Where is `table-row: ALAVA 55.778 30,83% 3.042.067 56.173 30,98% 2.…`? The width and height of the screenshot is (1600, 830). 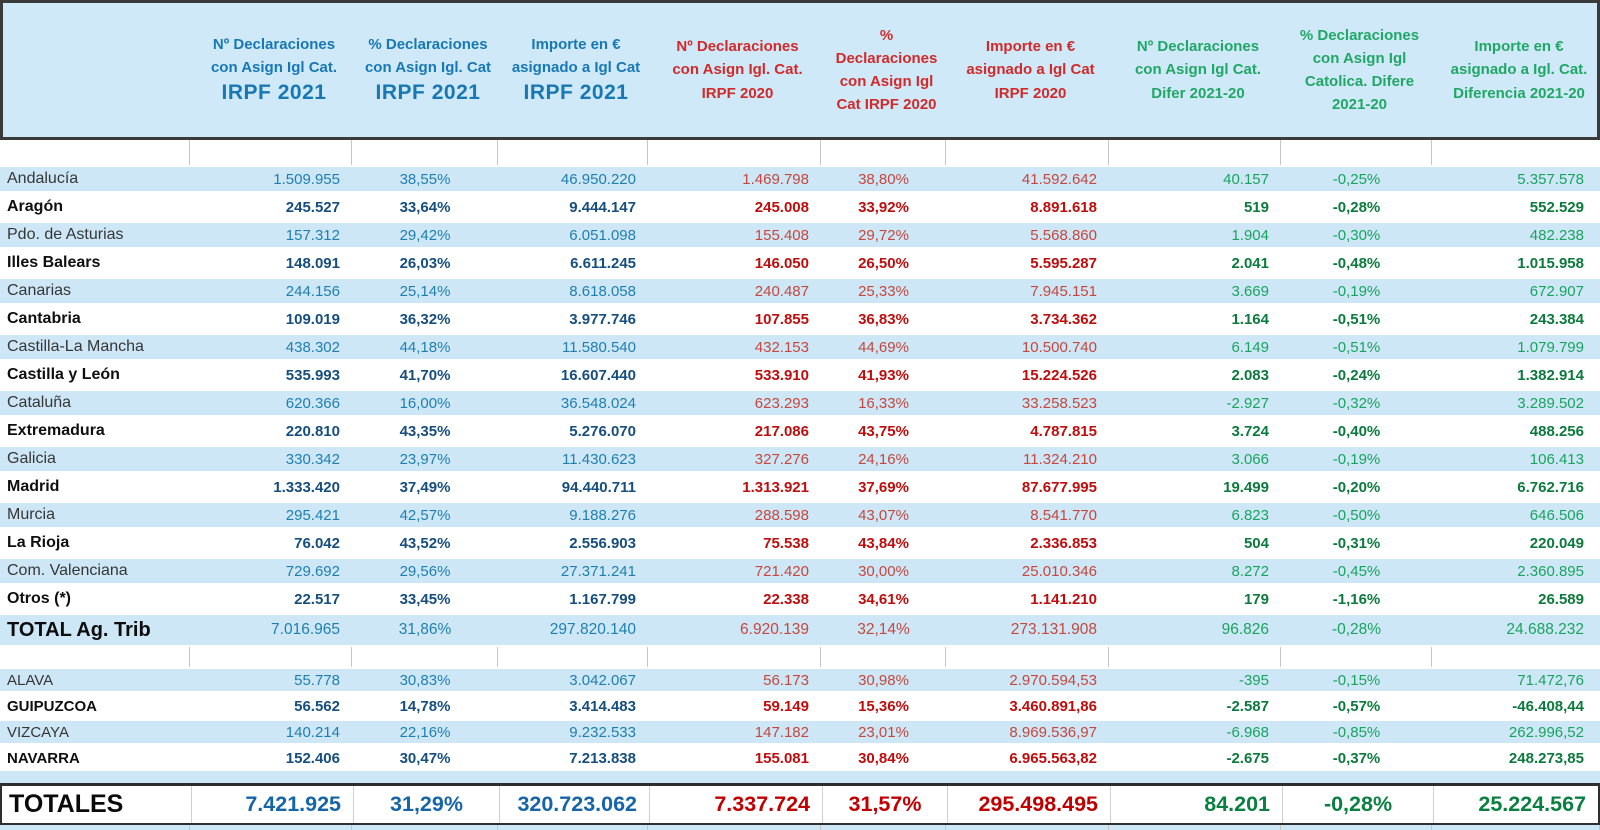
table-row: ALAVA 55.778 30,83% 3.042.067 56.173 30,98% 2.… is located at coordinates (800, 680).